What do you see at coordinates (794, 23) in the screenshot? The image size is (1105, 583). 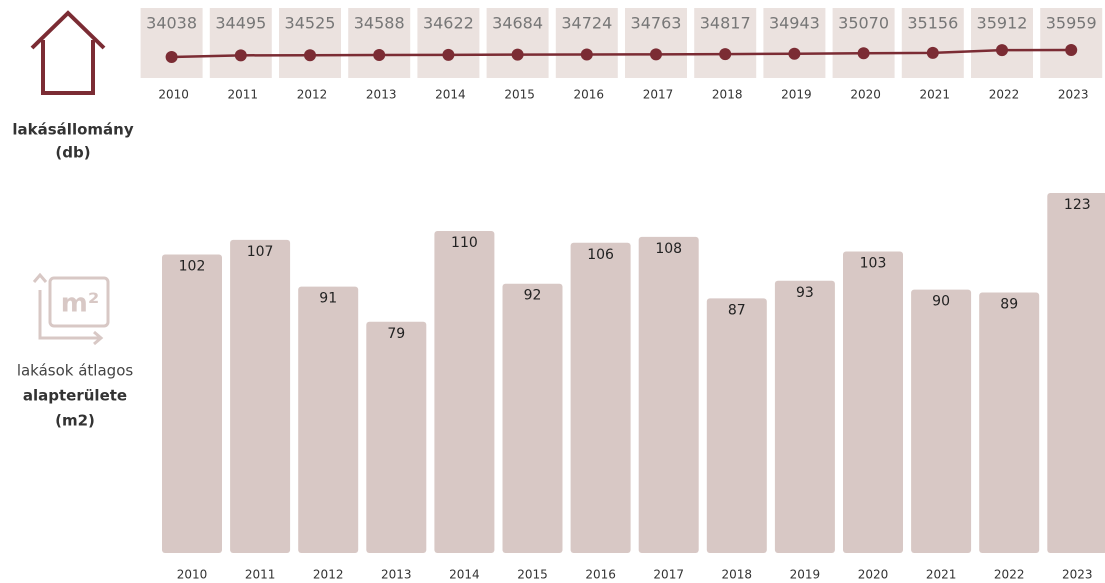 I see `value-label: 34943` at bounding box center [794, 23].